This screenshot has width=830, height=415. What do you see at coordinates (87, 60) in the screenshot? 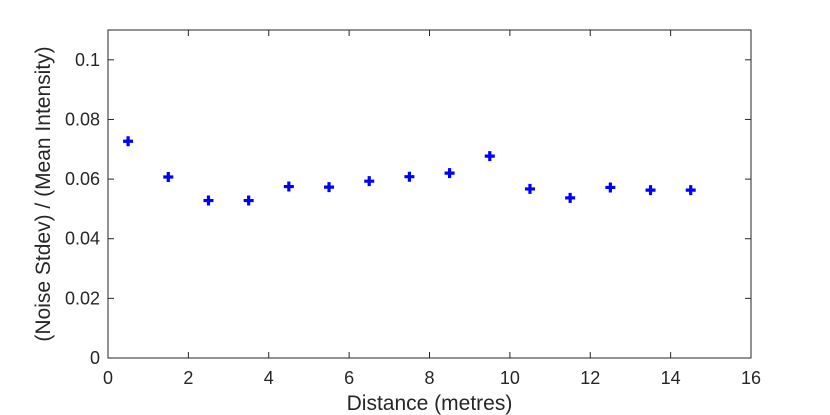
I see `y-tick-label: 0.1` at bounding box center [87, 60].